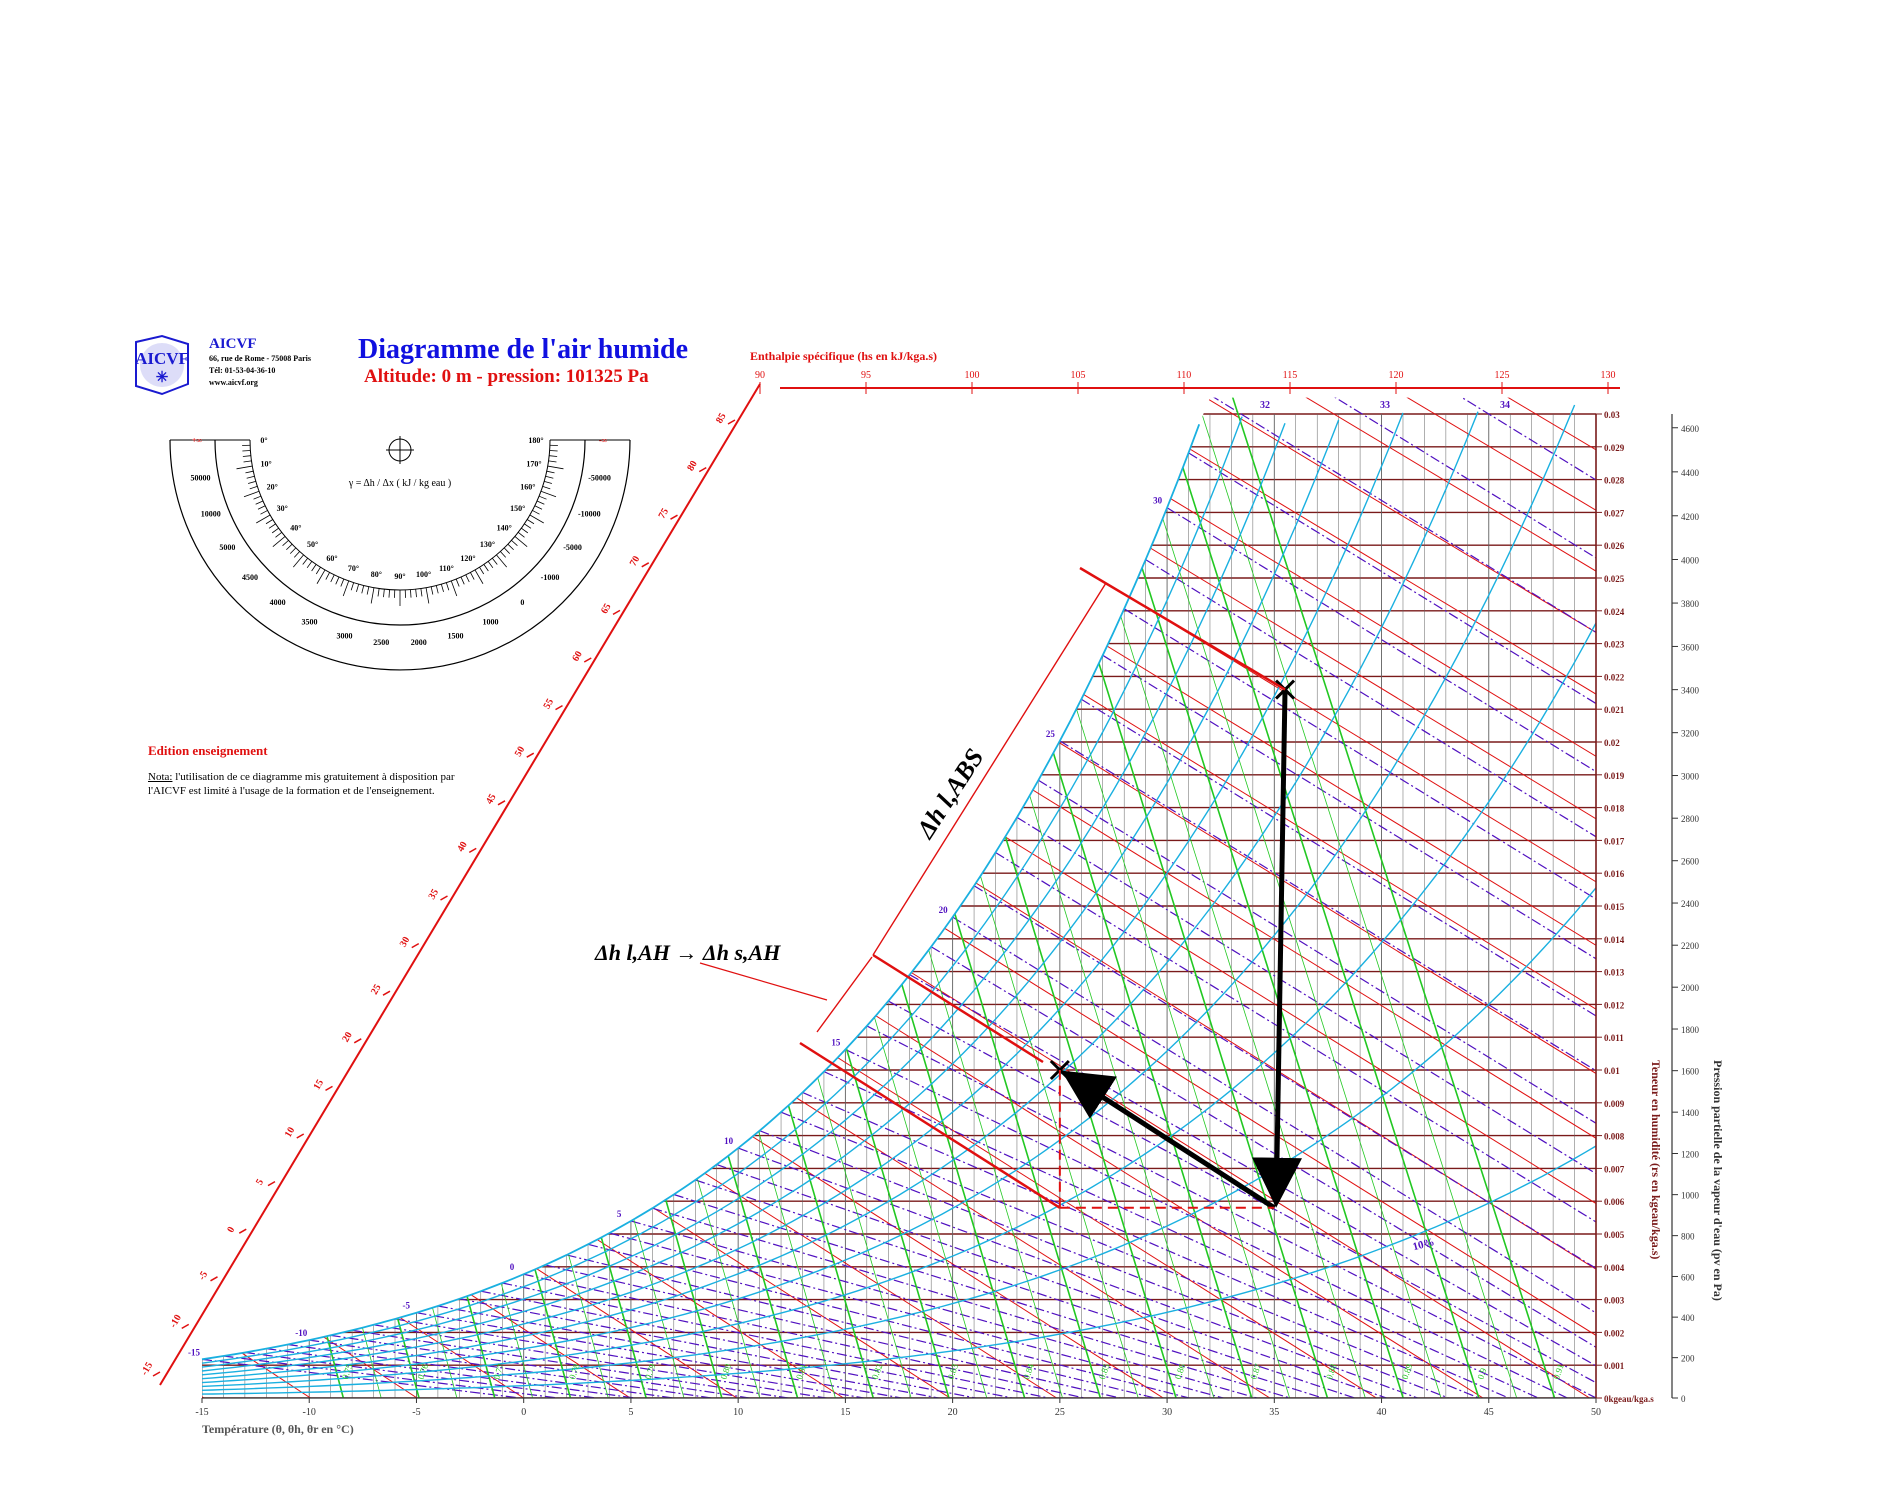 The height and width of the screenshot is (1512, 1890). I want to click on y-tick-label: 0.017, so click(1614, 841).